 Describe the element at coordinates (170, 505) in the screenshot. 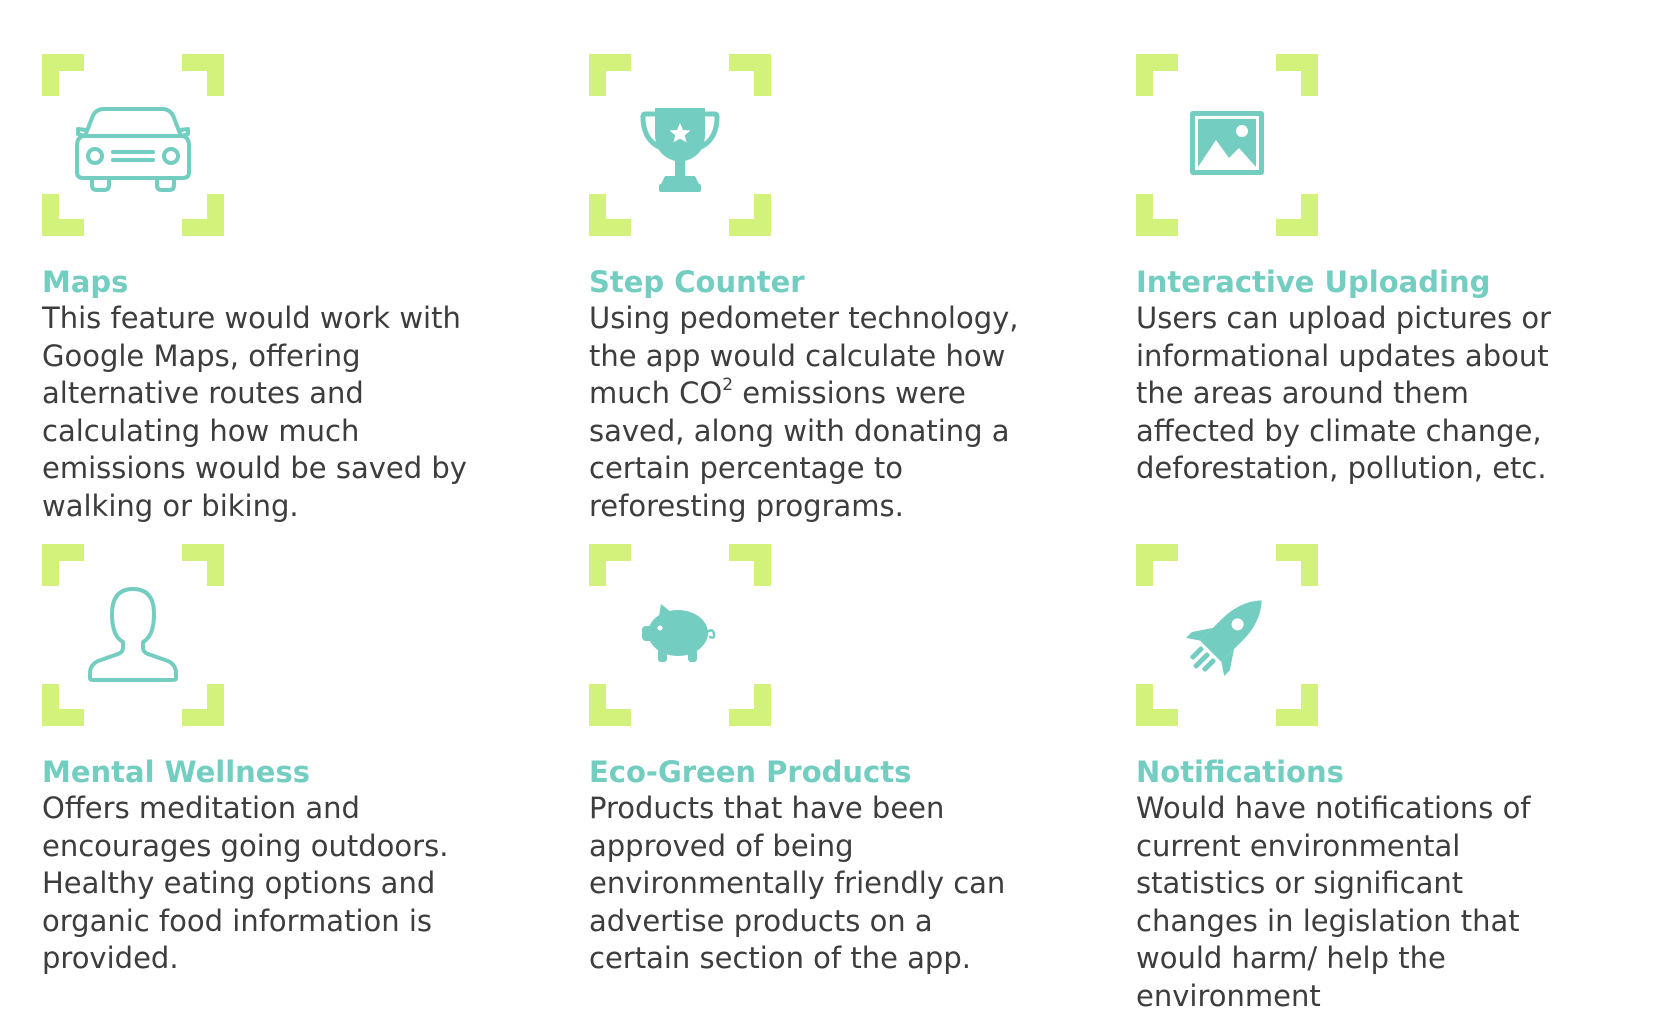

I see `description-line: walking or biking.` at that location.